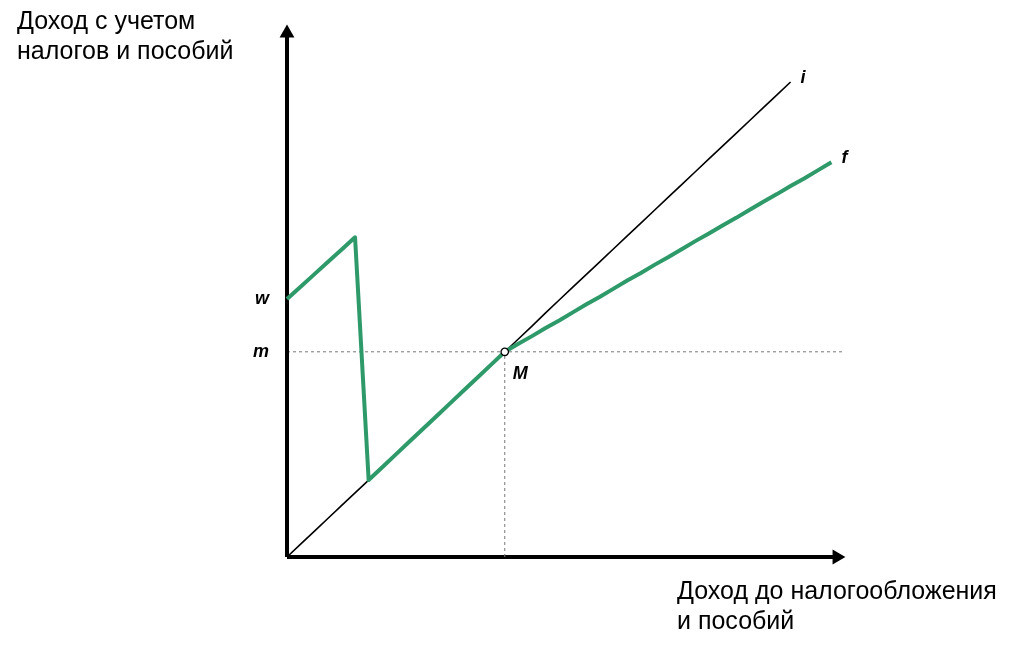 The width and height of the screenshot is (1024, 650). What do you see at coordinates (262, 298) in the screenshot?
I see `text: w` at bounding box center [262, 298].